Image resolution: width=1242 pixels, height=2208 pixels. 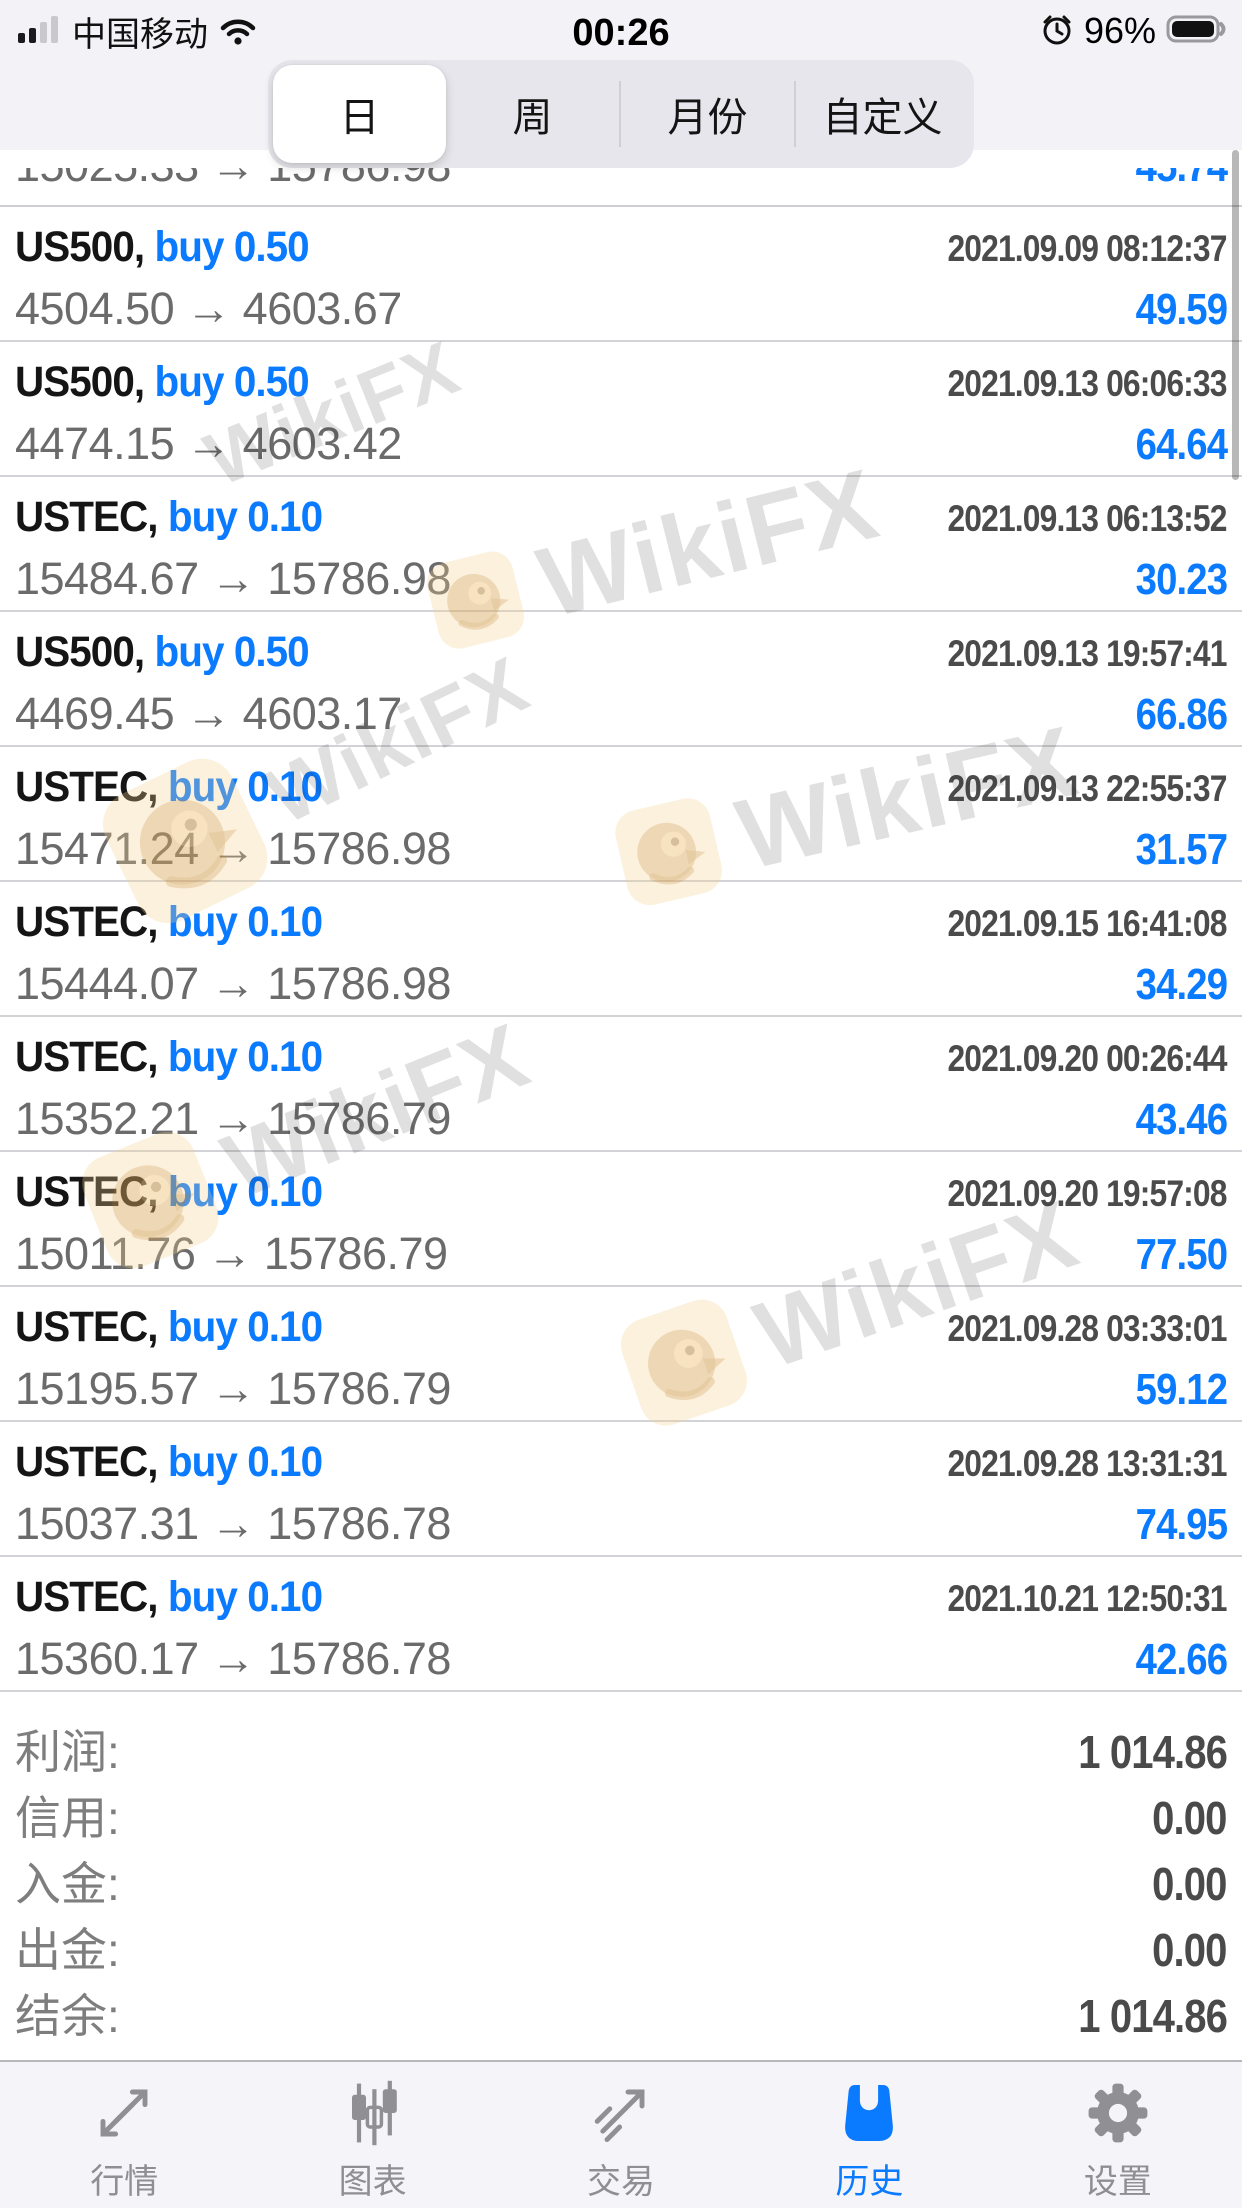 I want to click on status-bar: 中国移动 00:26 96%, so click(x=621, y=31).